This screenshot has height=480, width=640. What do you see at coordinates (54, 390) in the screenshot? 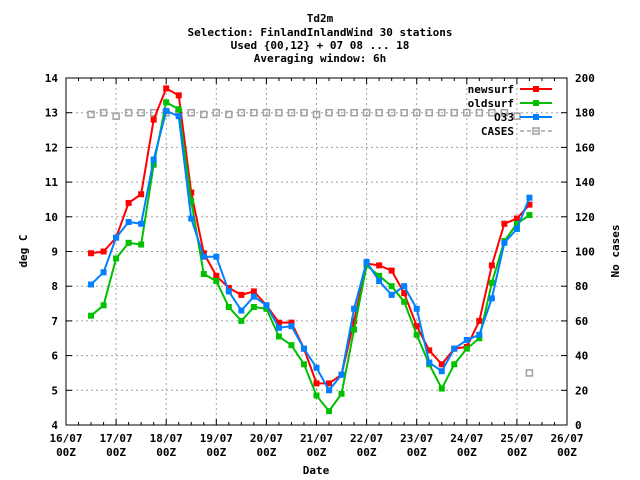
I see `y-tick-label: 5` at bounding box center [54, 390].